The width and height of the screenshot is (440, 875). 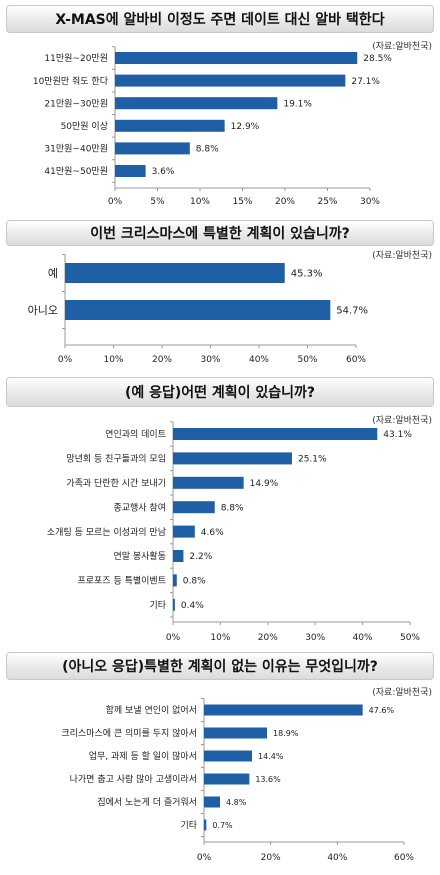 I want to click on category-label: 41만원~50만원, so click(x=76, y=171).